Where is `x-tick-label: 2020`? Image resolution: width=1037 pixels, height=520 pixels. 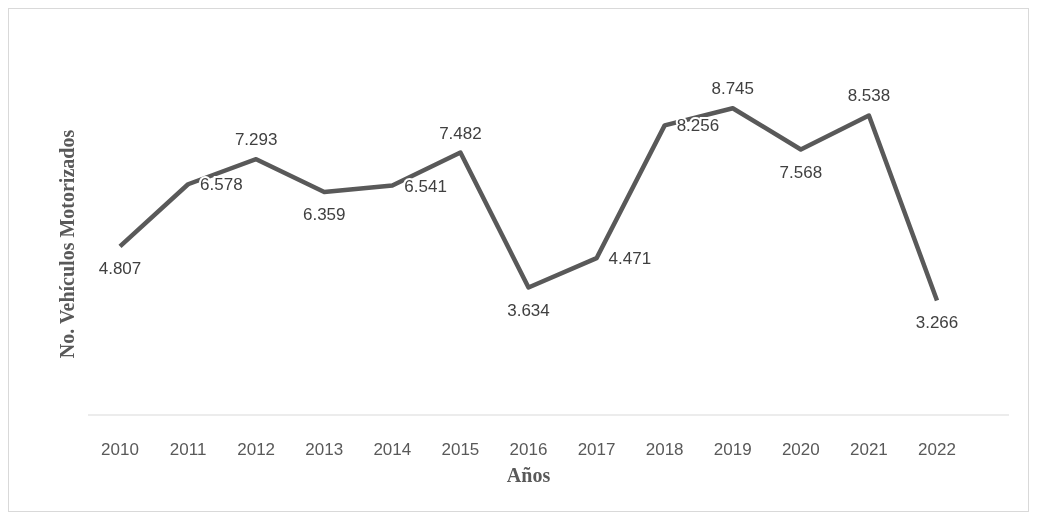
x-tick-label: 2020 is located at coordinates (800, 449).